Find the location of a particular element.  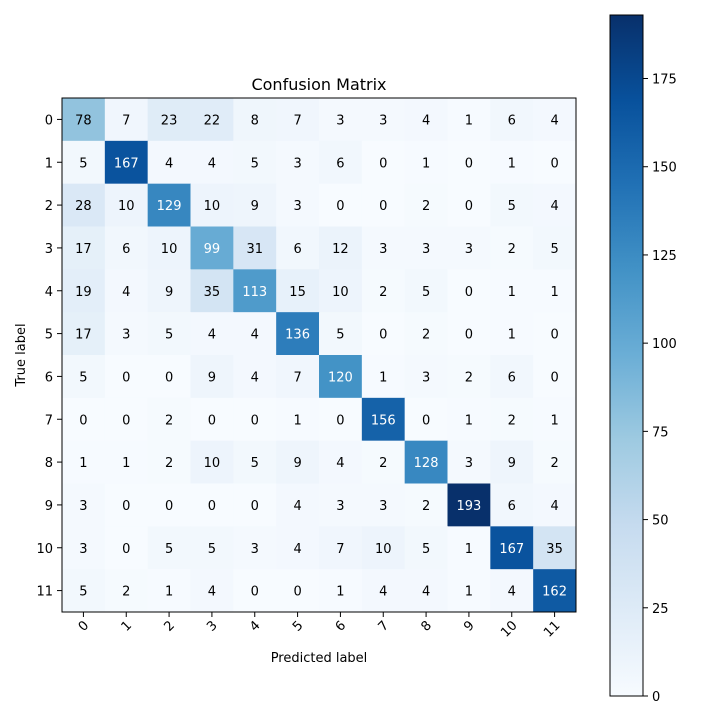

cell-value-7-7: 156 is located at coordinates (383, 420).